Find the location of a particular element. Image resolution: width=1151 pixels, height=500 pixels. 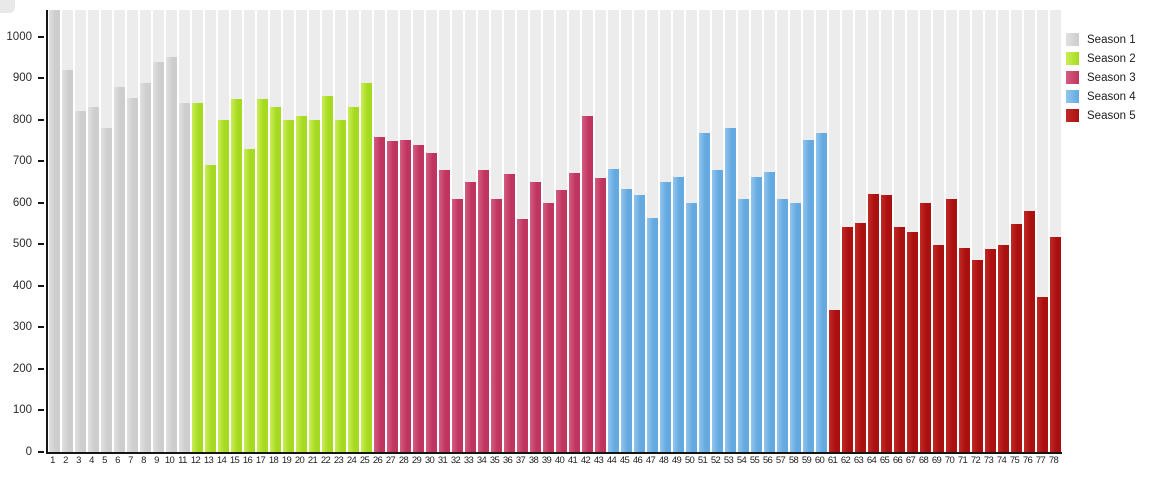

x-tick-label: 2 is located at coordinates (65, 460).